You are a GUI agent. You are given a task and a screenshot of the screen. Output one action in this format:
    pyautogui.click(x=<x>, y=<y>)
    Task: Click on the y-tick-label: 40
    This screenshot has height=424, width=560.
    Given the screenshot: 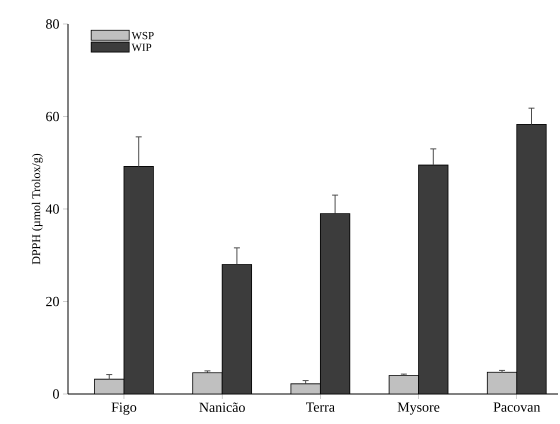 What is the action you would take?
    pyautogui.click(x=52, y=209)
    